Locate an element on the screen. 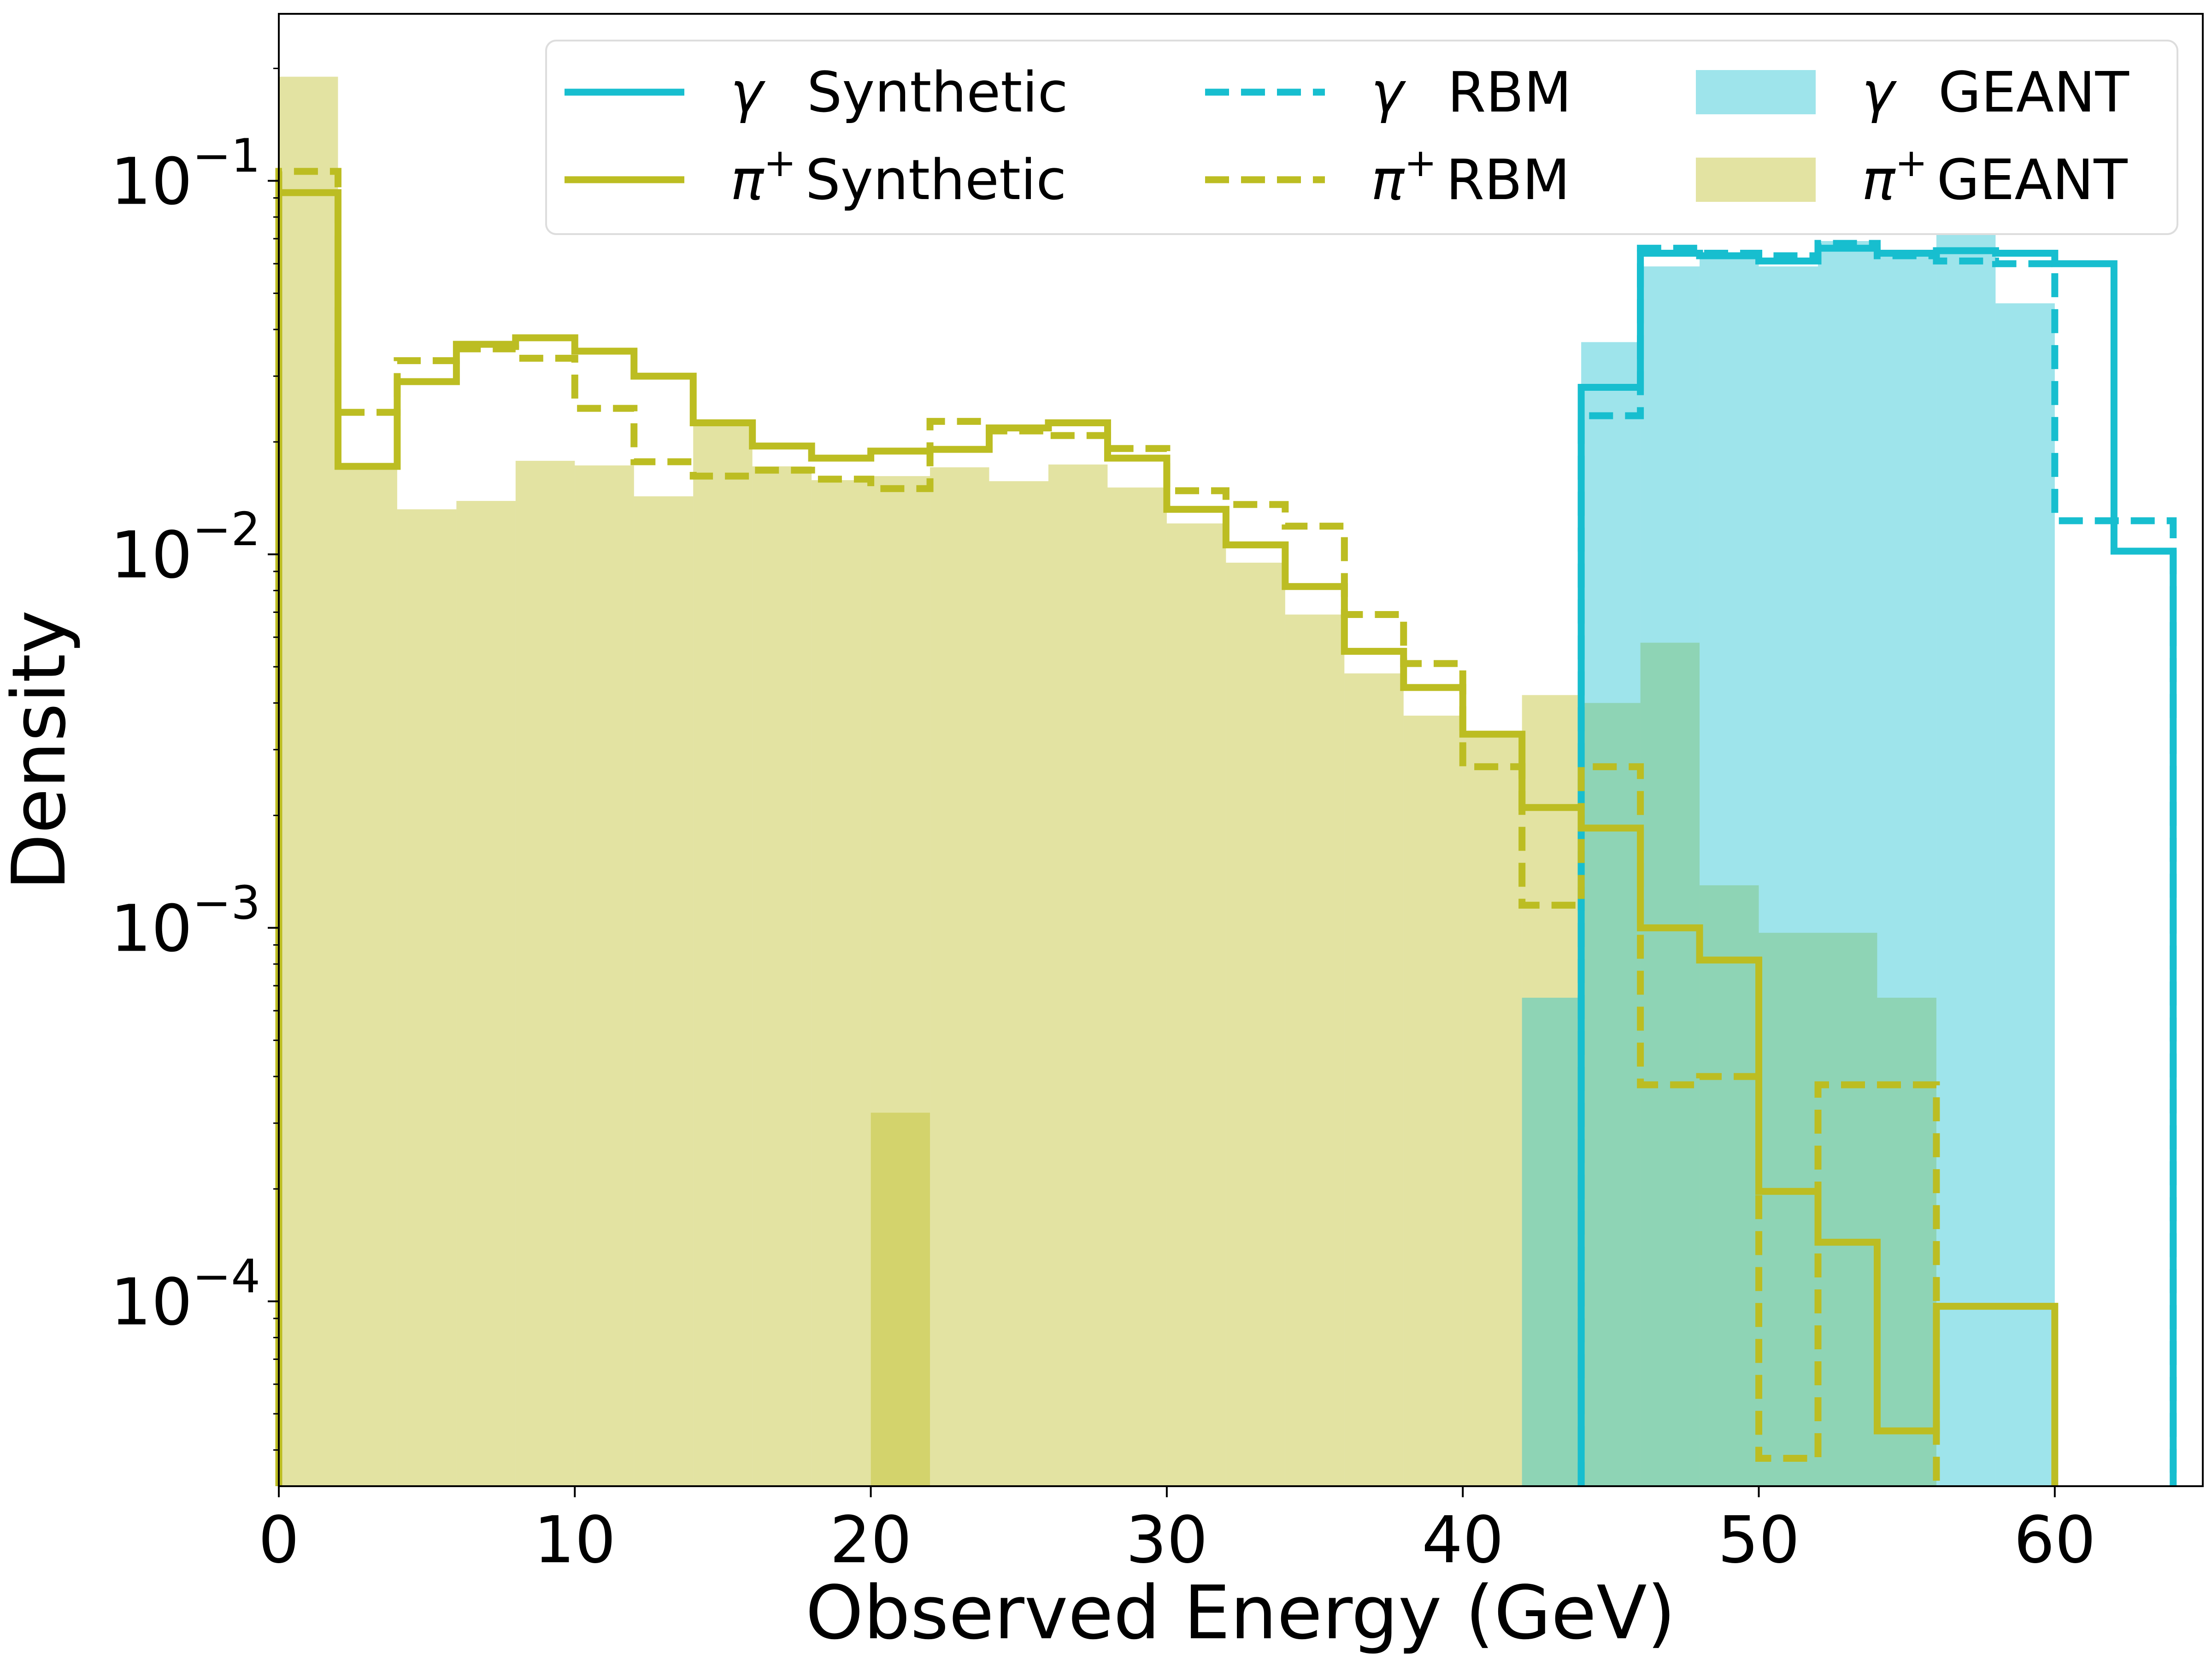 The image size is (2212, 1659). legend-label-synthetic-solid: γ Synthetic is located at coordinates (899, 93).